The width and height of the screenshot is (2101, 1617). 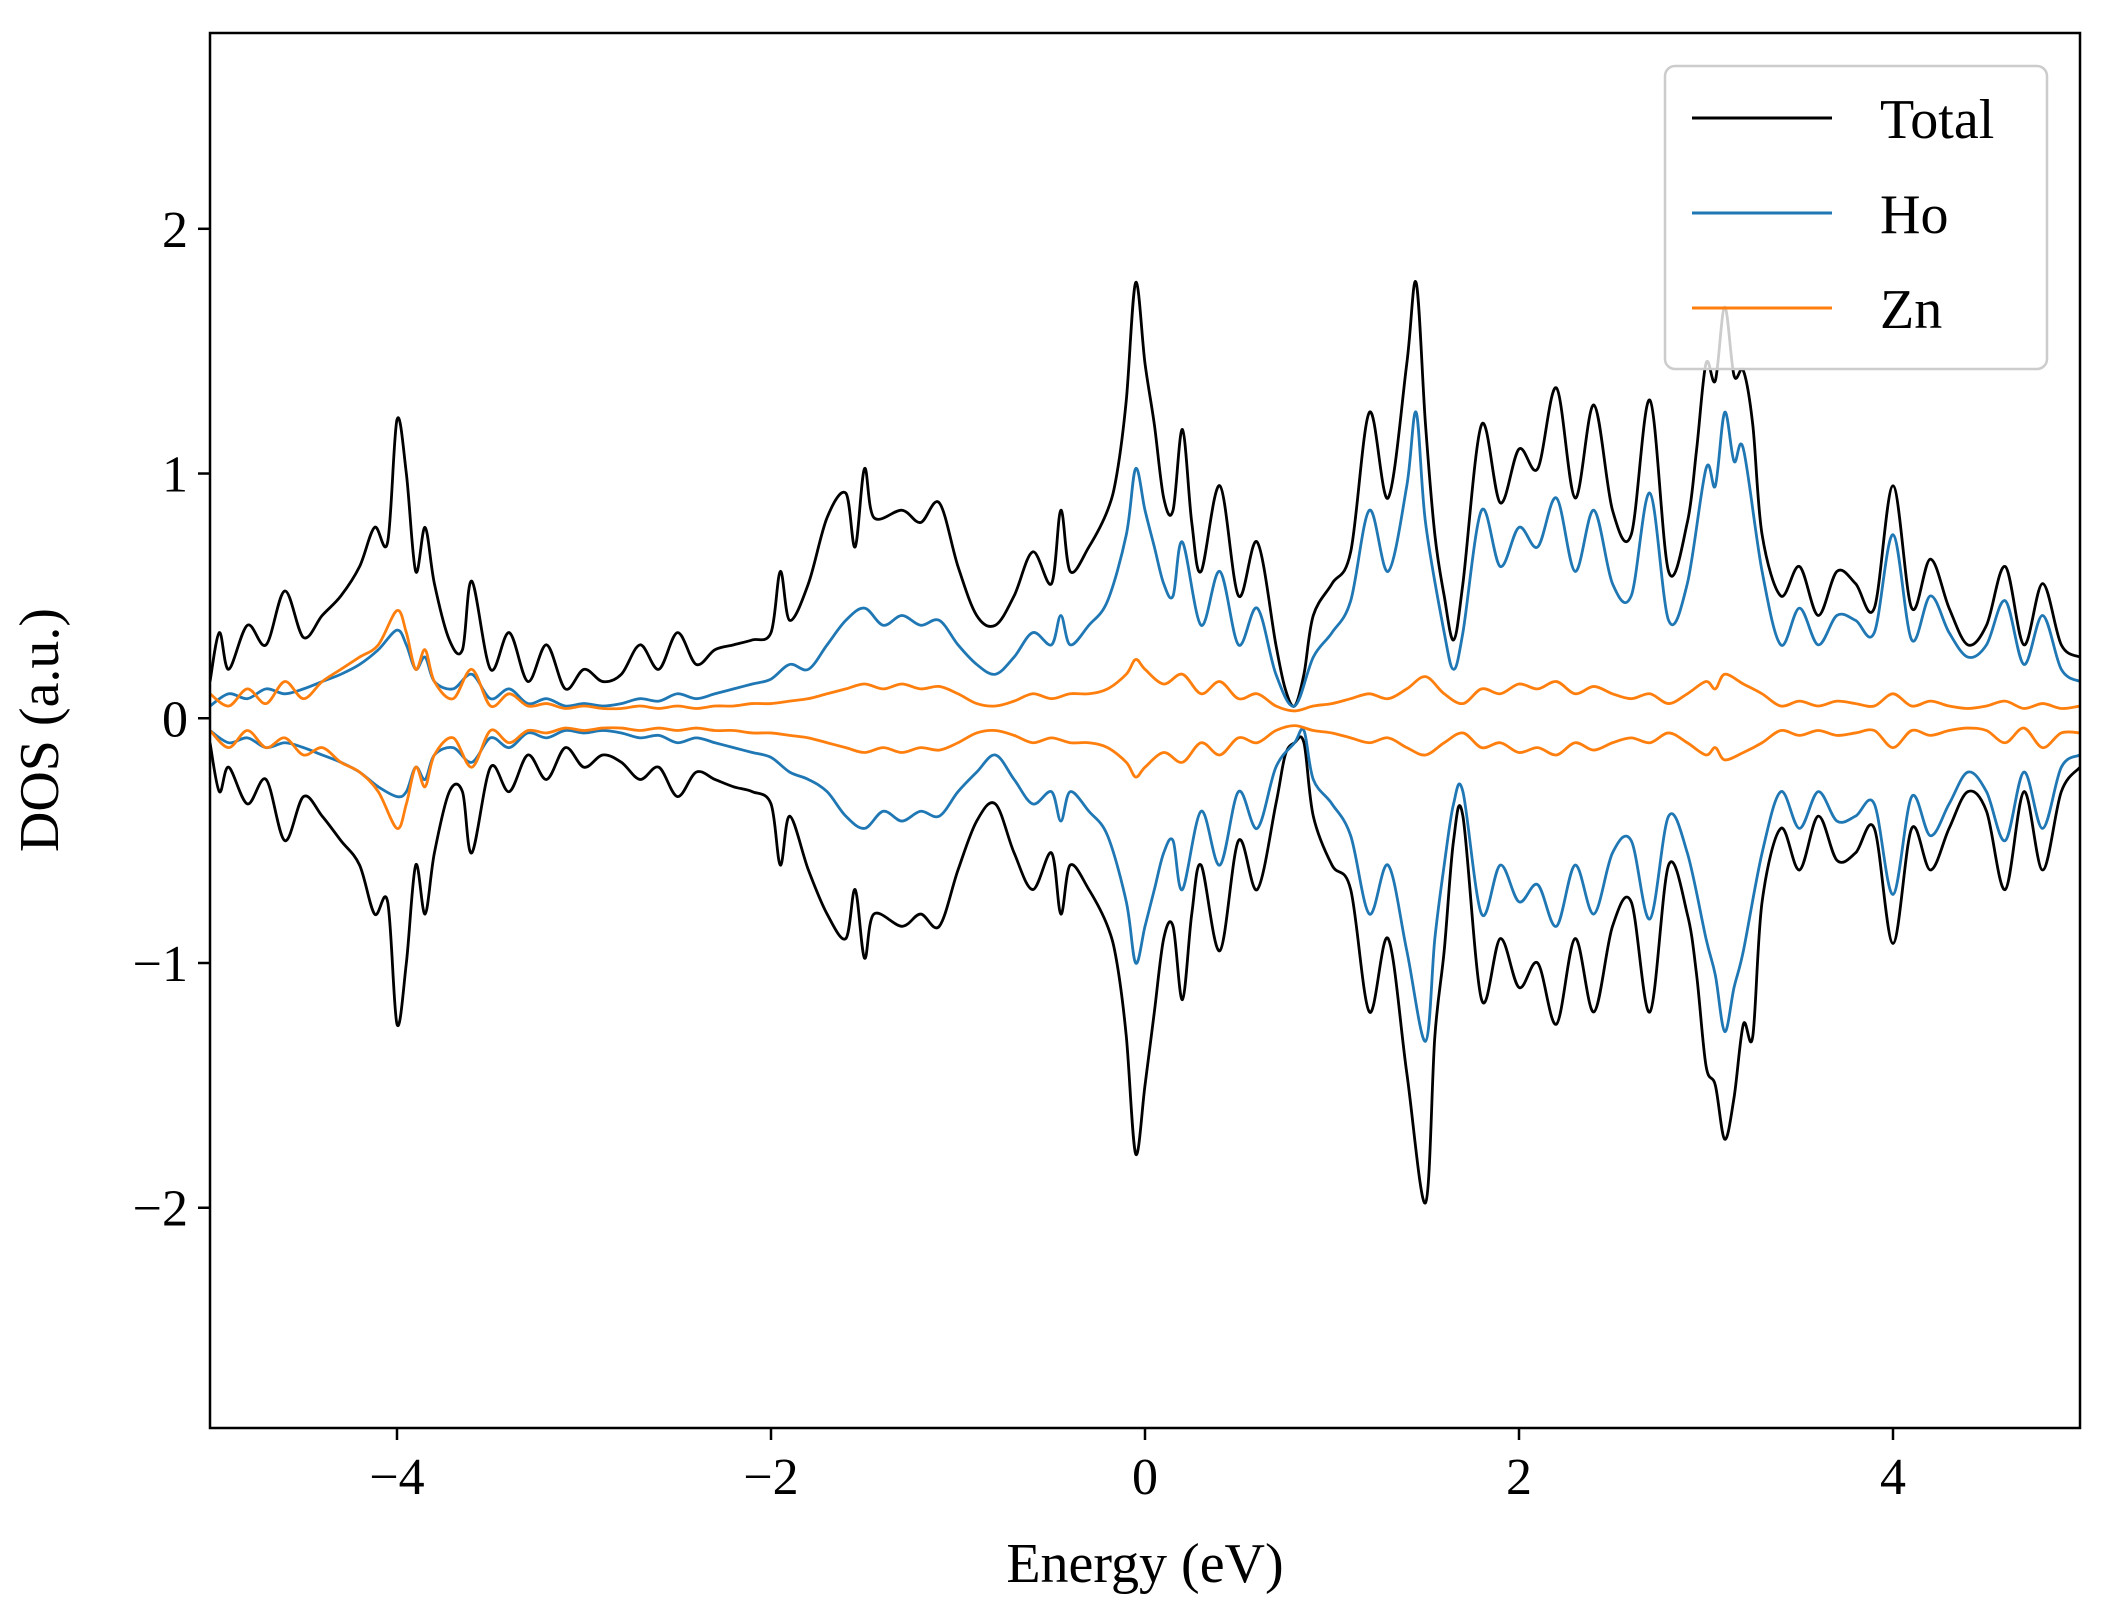 I want to click on y-tick-label: 1, so click(x=175, y=475).